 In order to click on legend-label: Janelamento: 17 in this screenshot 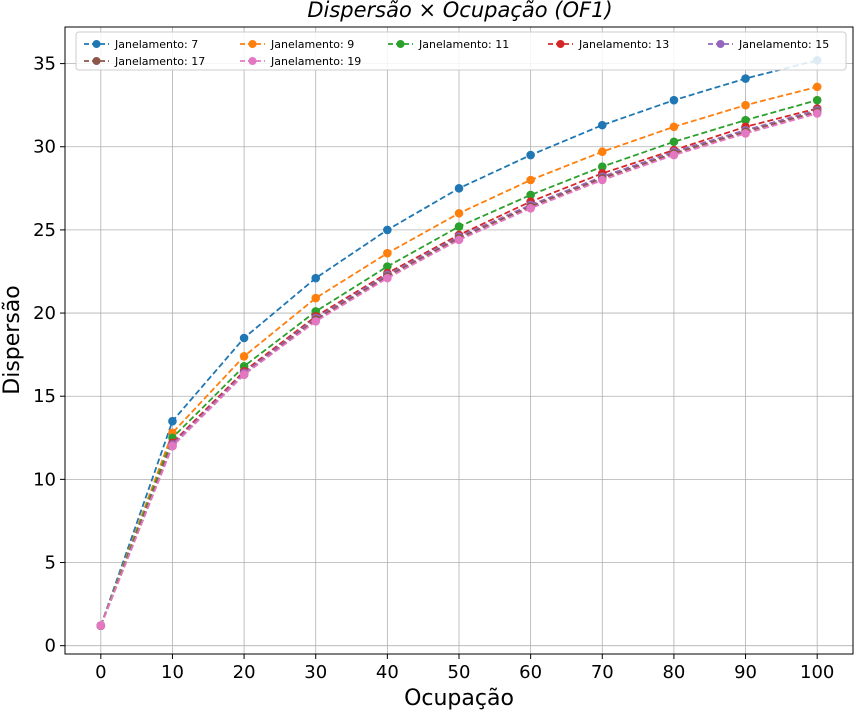, I will do `click(159, 61)`.